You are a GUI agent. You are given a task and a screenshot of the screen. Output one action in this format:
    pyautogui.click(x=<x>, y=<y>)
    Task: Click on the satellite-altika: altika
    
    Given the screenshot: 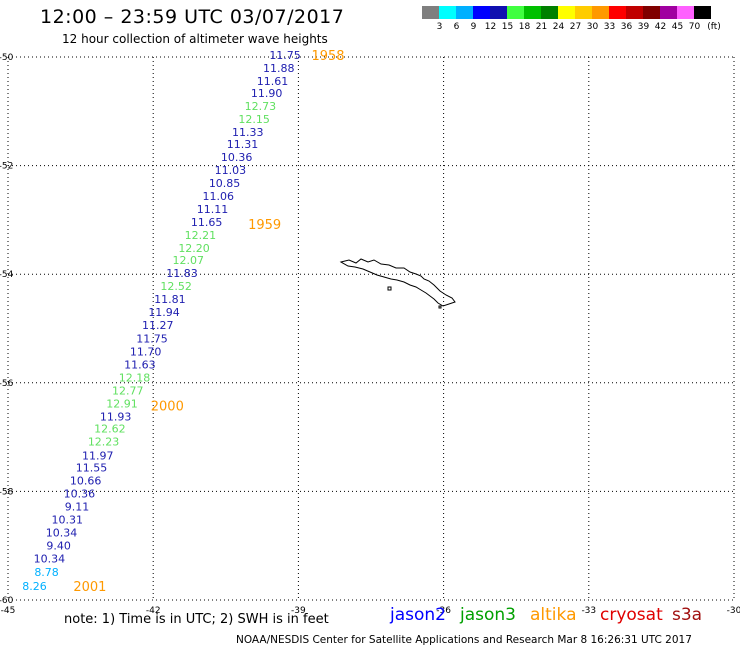 What is the action you would take?
    pyautogui.click(x=553, y=615)
    